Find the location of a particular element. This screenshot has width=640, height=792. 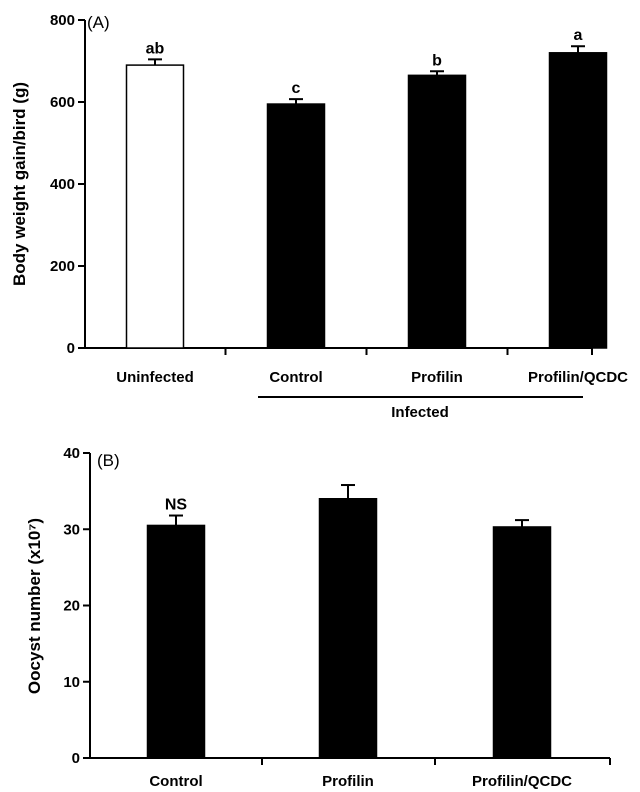

panel-a-category-label: Profilin is located at coordinates (437, 377).